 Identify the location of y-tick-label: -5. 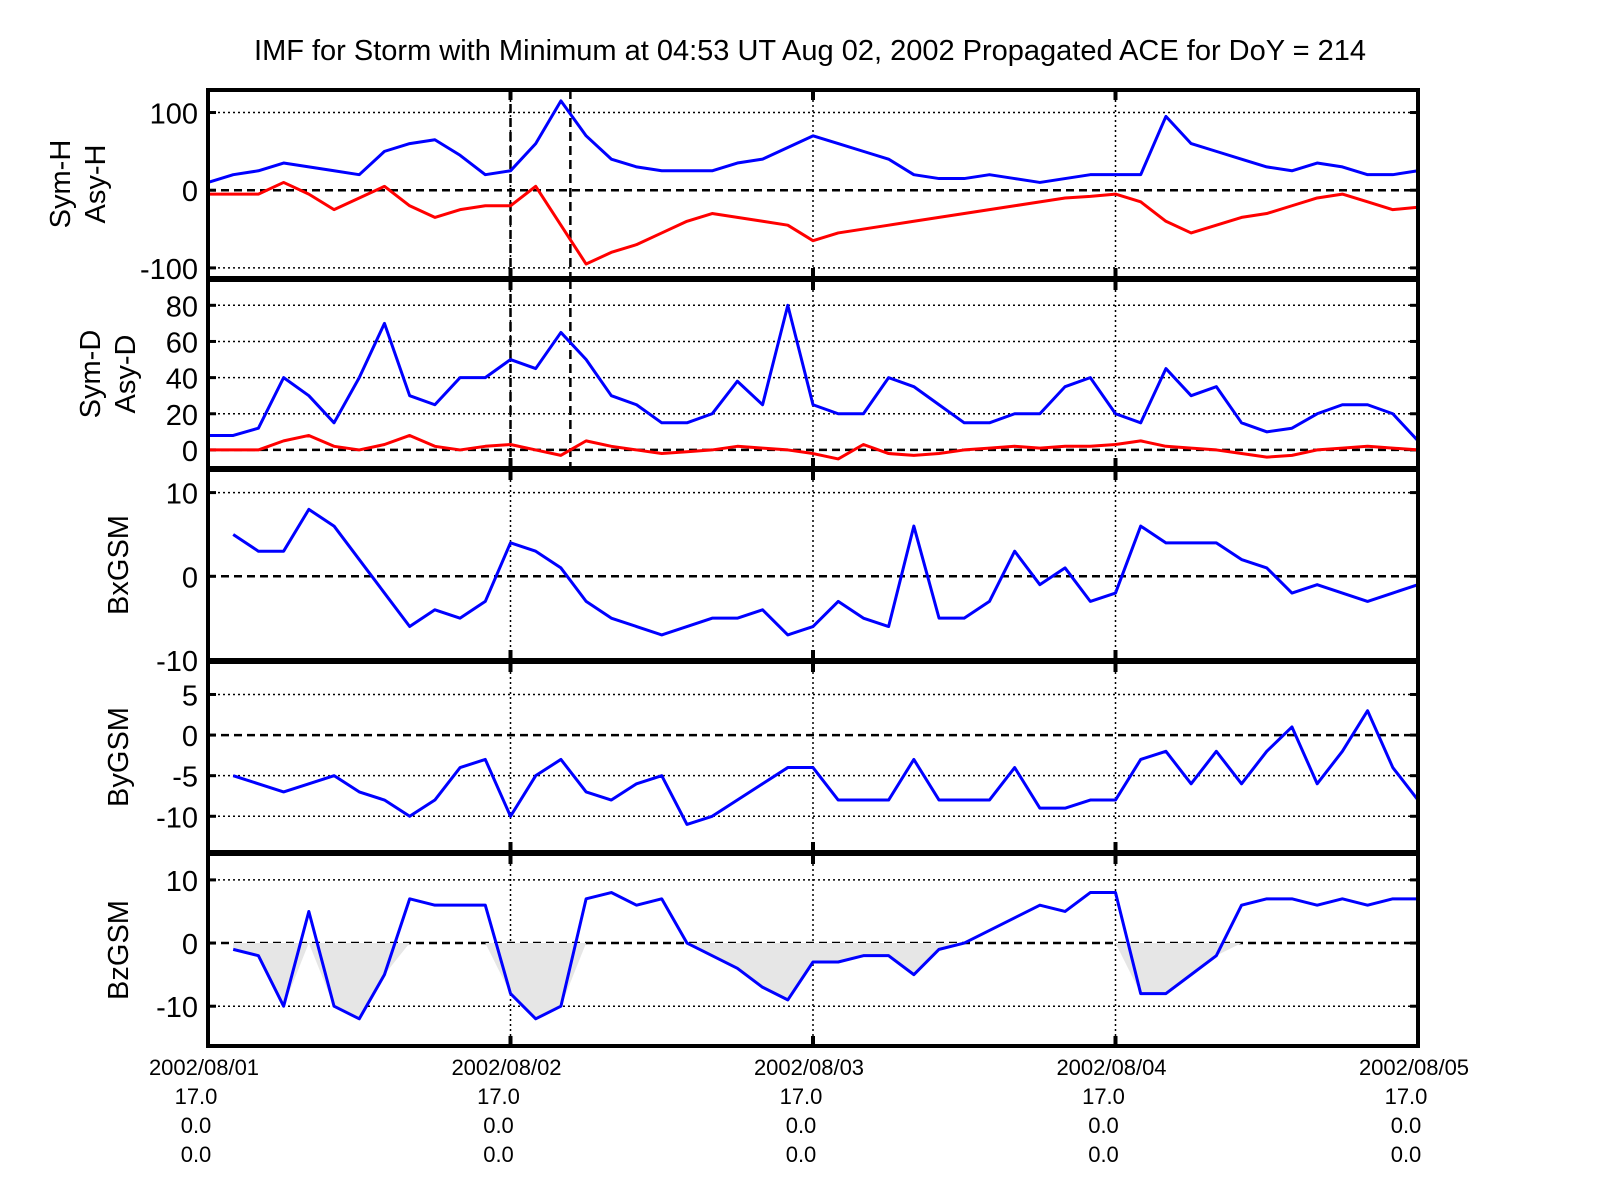
(185, 778).